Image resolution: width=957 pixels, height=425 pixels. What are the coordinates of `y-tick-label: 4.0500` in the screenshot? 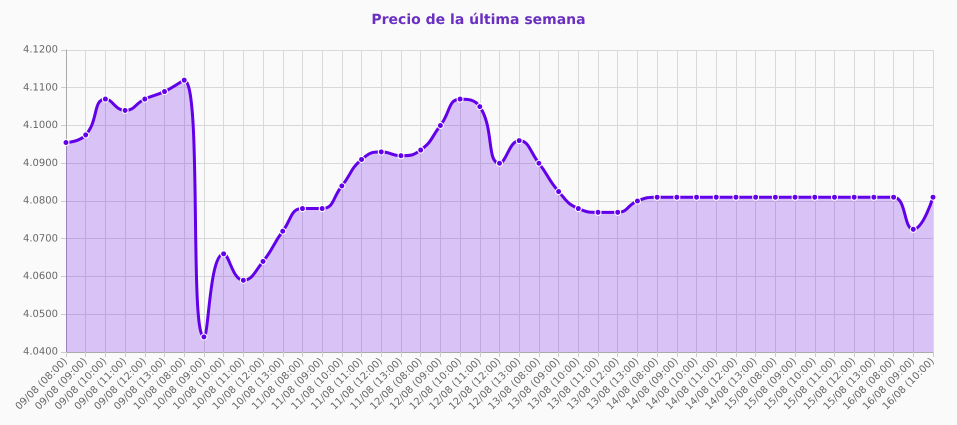 It's located at (40, 314).